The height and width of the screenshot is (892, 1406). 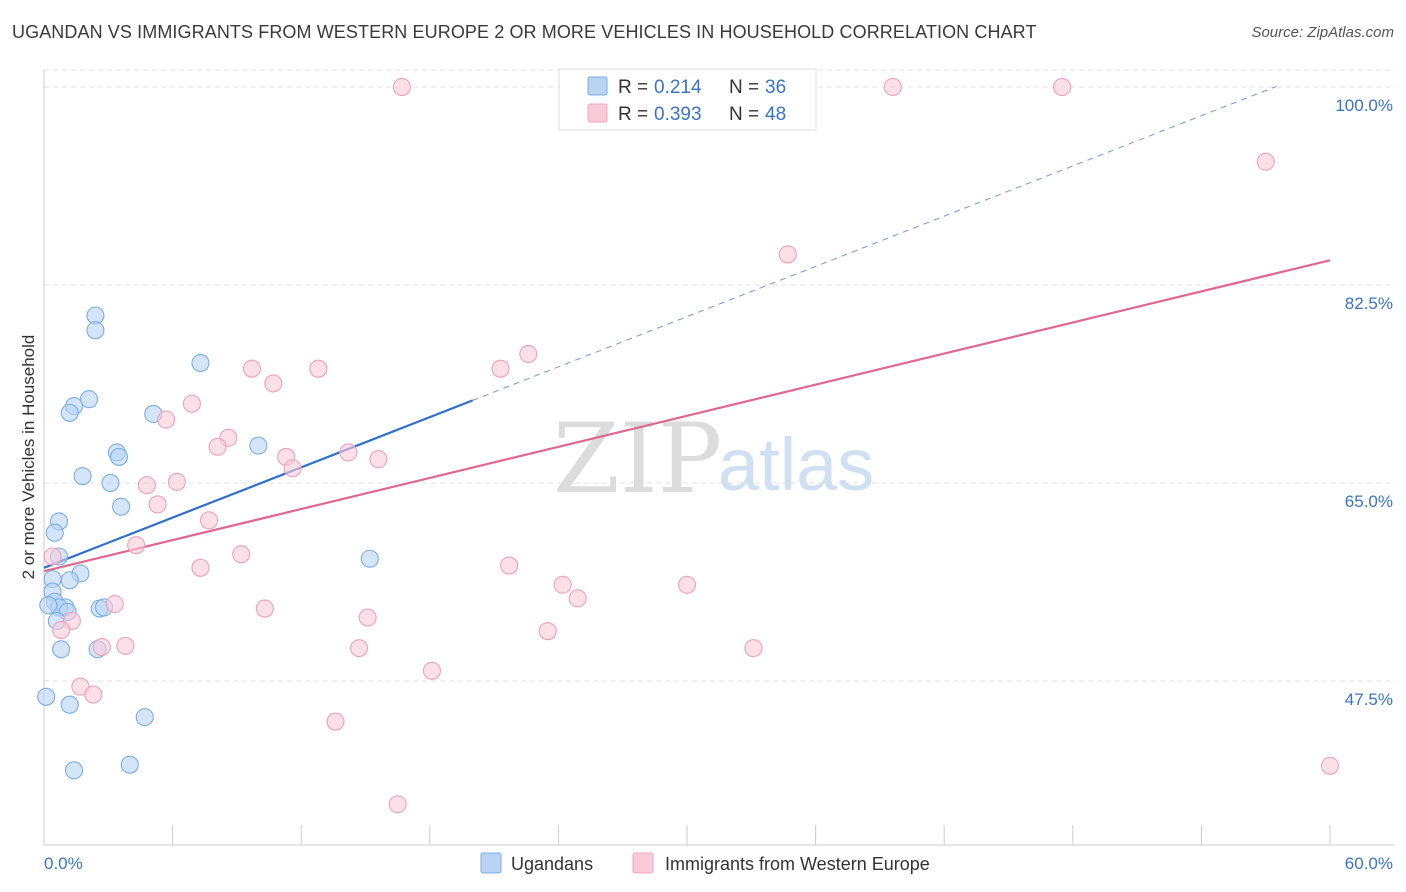 I want to click on legend-r-value-immigrants: 0.393, so click(x=678, y=114).